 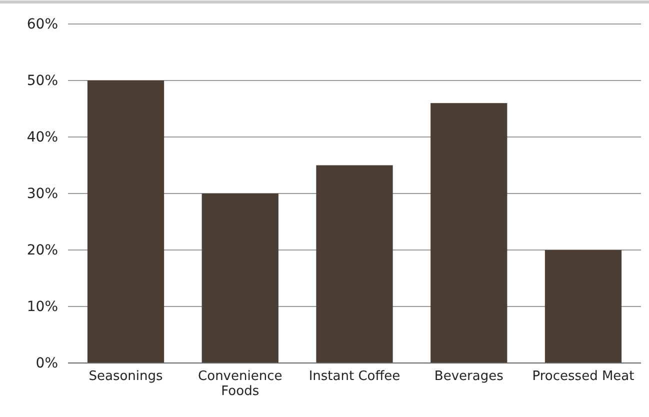 I want to click on x-tick-label: Seasonings, so click(x=126, y=376).